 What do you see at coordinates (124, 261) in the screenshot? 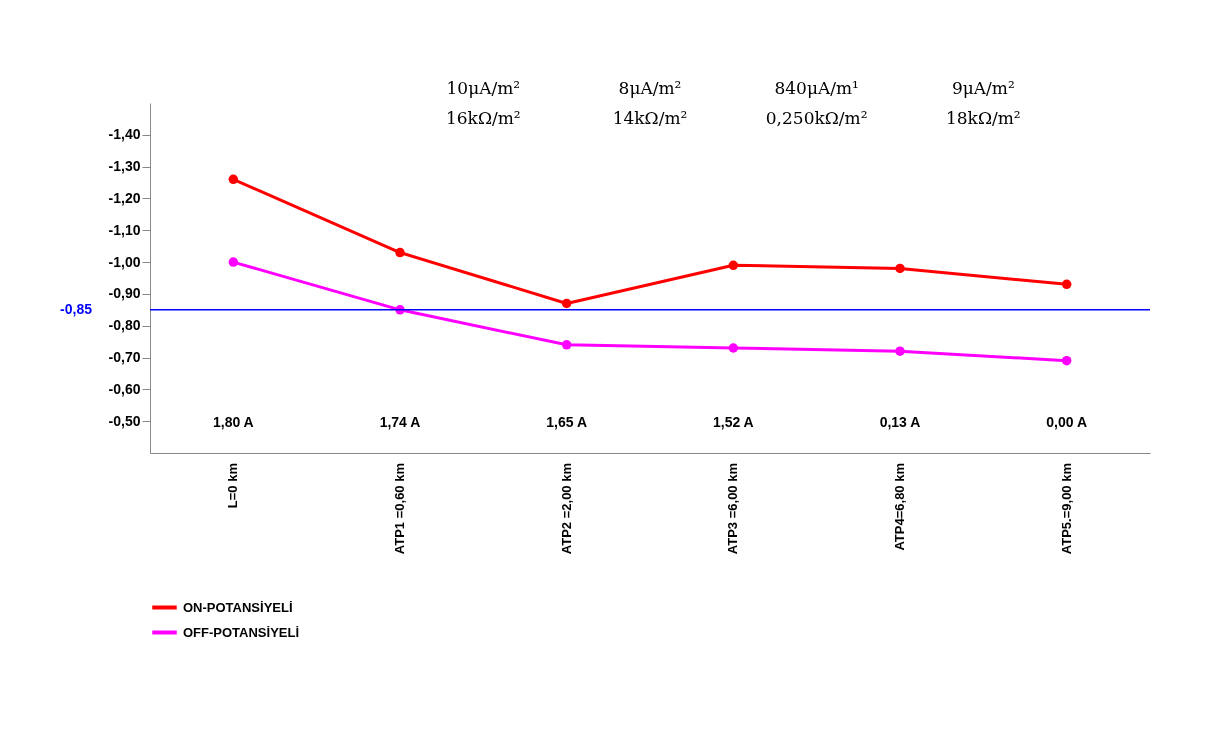
I see `y-tick-label: -1,00` at bounding box center [124, 261].